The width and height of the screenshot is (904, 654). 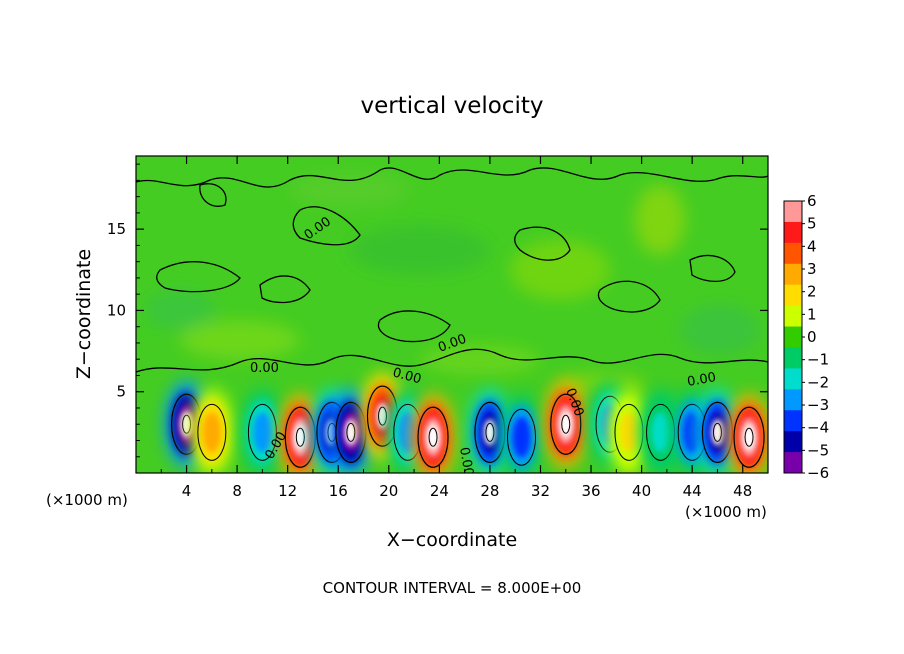 I want to click on x-axis-label: X−coordinate, so click(x=452, y=540).